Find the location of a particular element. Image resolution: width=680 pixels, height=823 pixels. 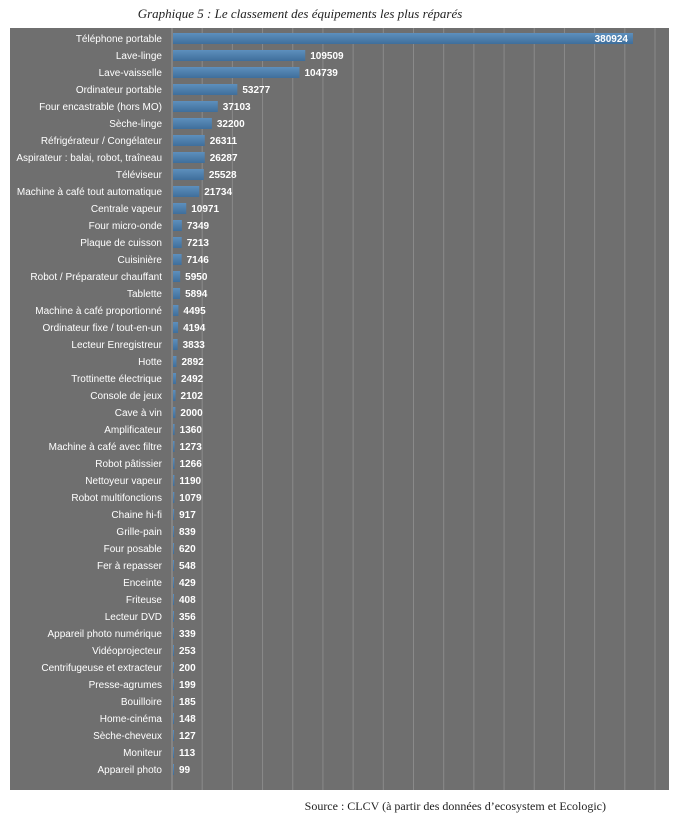

data-label: 104739 is located at coordinates (321, 73).